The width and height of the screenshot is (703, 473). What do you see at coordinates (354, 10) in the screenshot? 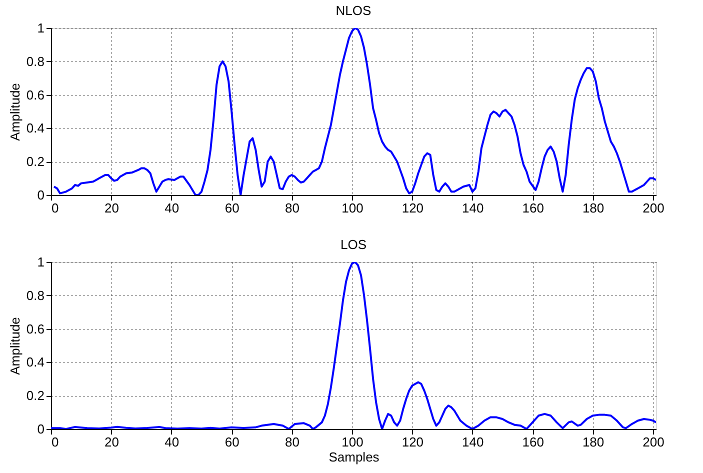
I see `chart-title: NLOS` at bounding box center [354, 10].